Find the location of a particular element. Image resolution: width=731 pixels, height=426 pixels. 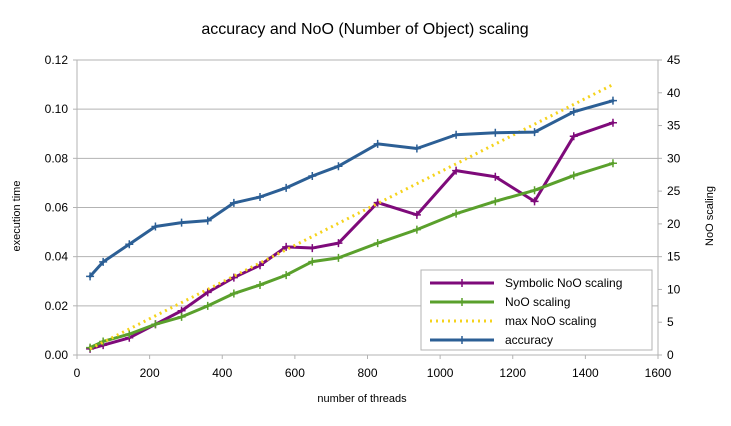

left-tick-label: 0.04 is located at coordinates (57, 257).